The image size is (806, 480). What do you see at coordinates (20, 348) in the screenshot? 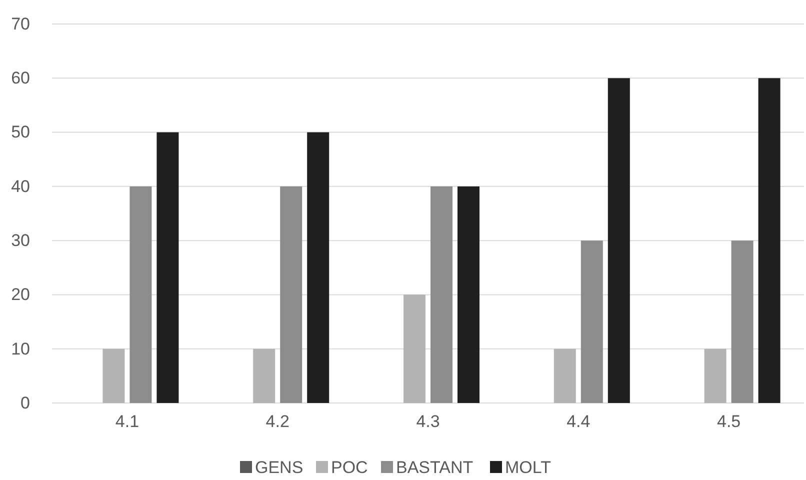
I see `y-tick-label: 10` at bounding box center [20, 348].